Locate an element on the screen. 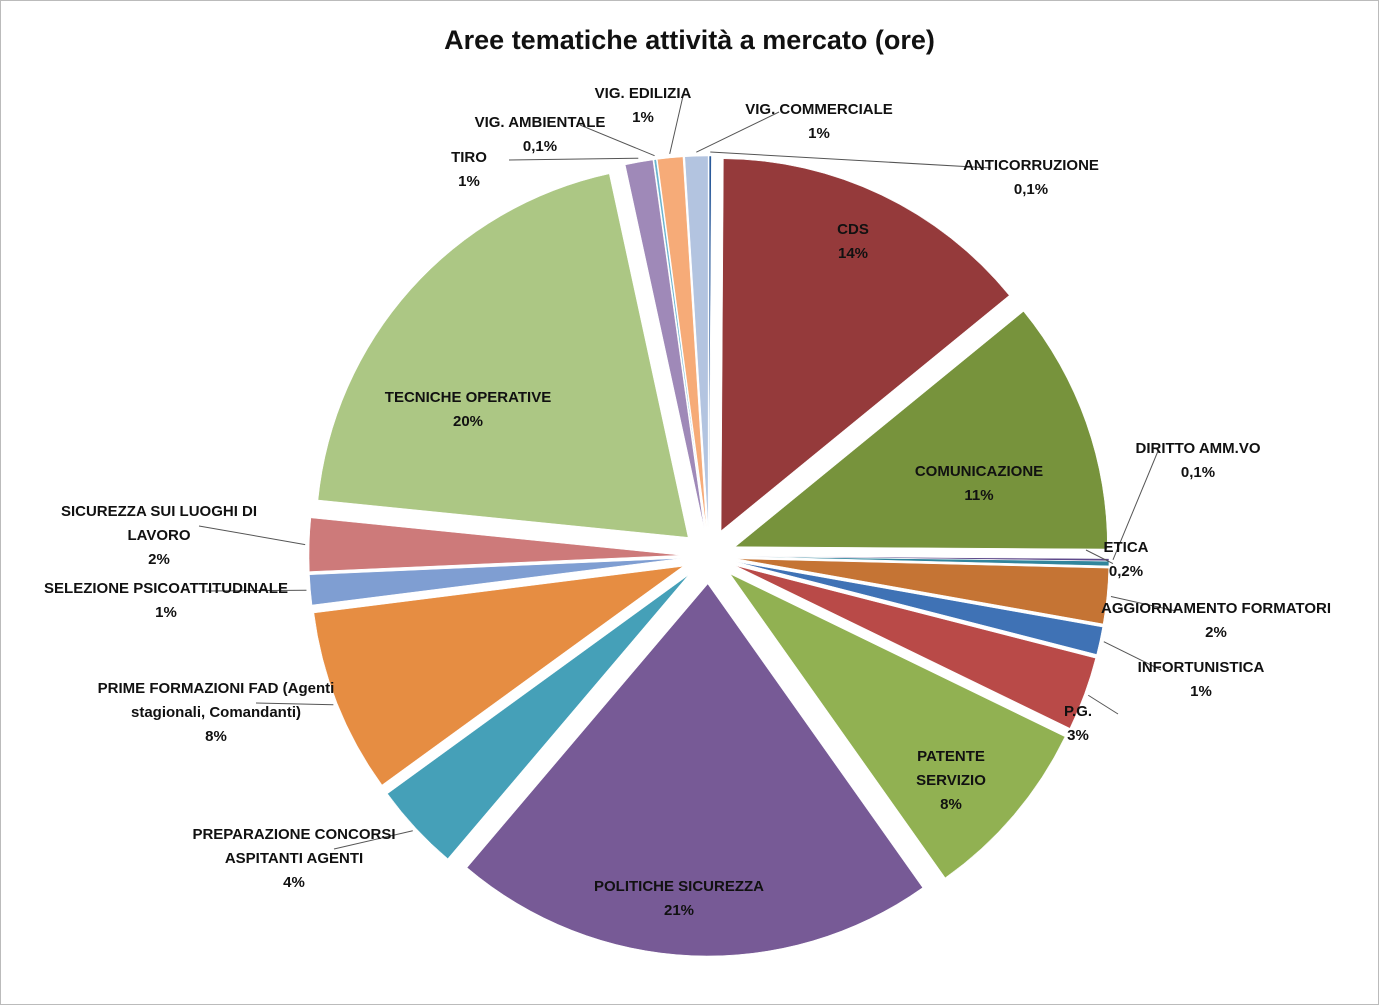 This screenshot has width=1379, height=1005. category-label: INFORTUNISTICA is located at coordinates (1201, 667).